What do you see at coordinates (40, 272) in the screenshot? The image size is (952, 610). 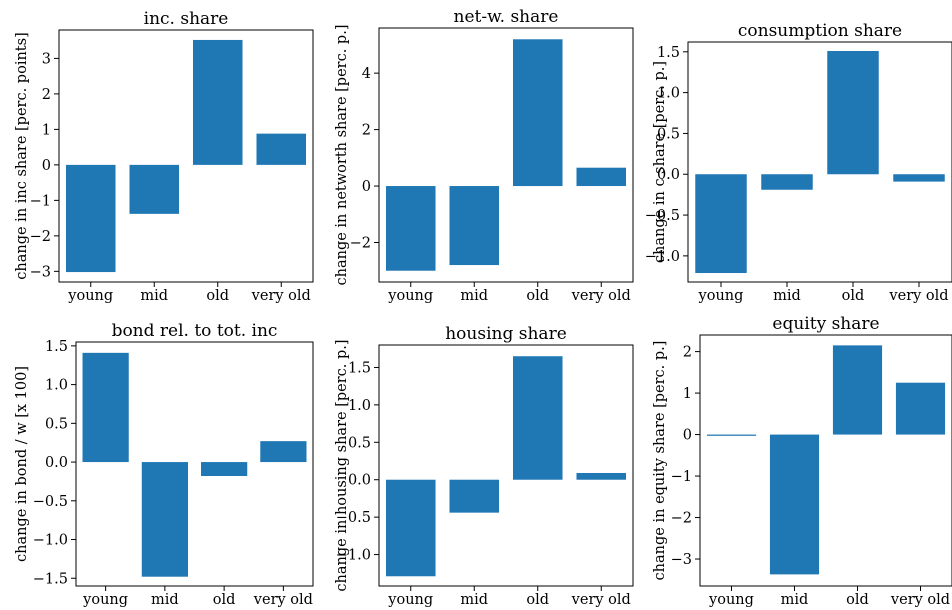 I see `y-tick-label: −3` at bounding box center [40, 272].